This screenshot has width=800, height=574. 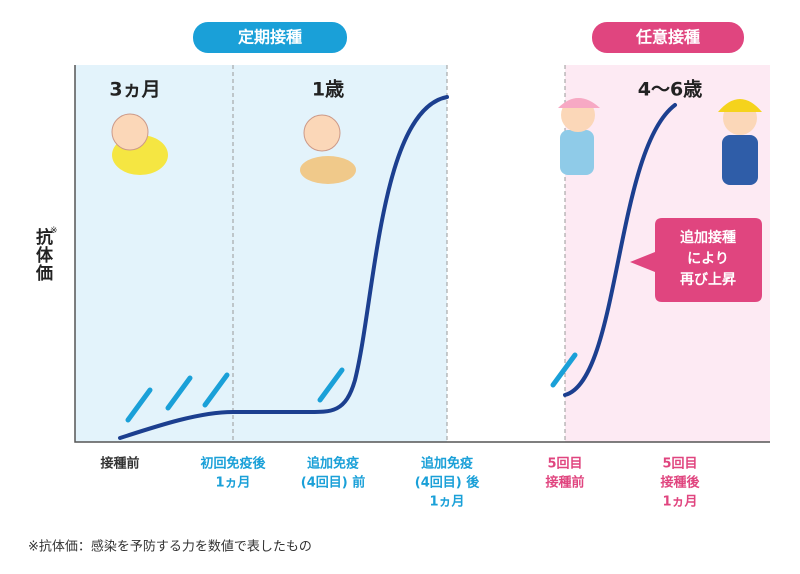 What do you see at coordinates (708, 237) in the screenshot?
I see `callout-text: 追加接種` at bounding box center [708, 237].